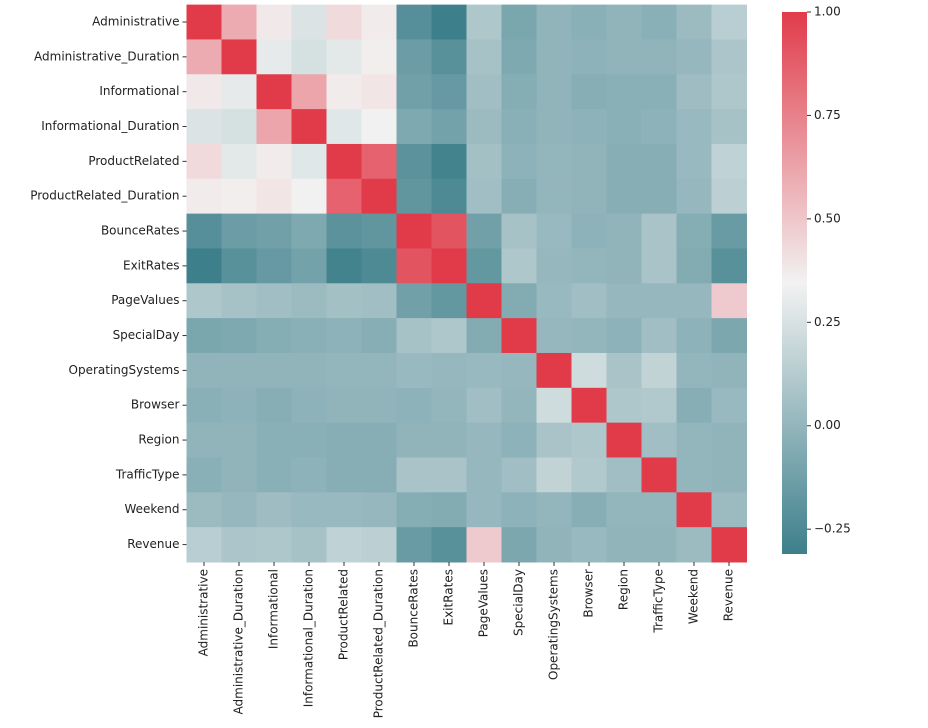  What do you see at coordinates (554, 624) in the screenshot?
I see `x-tick-label: OperatingSystems` at bounding box center [554, 624].